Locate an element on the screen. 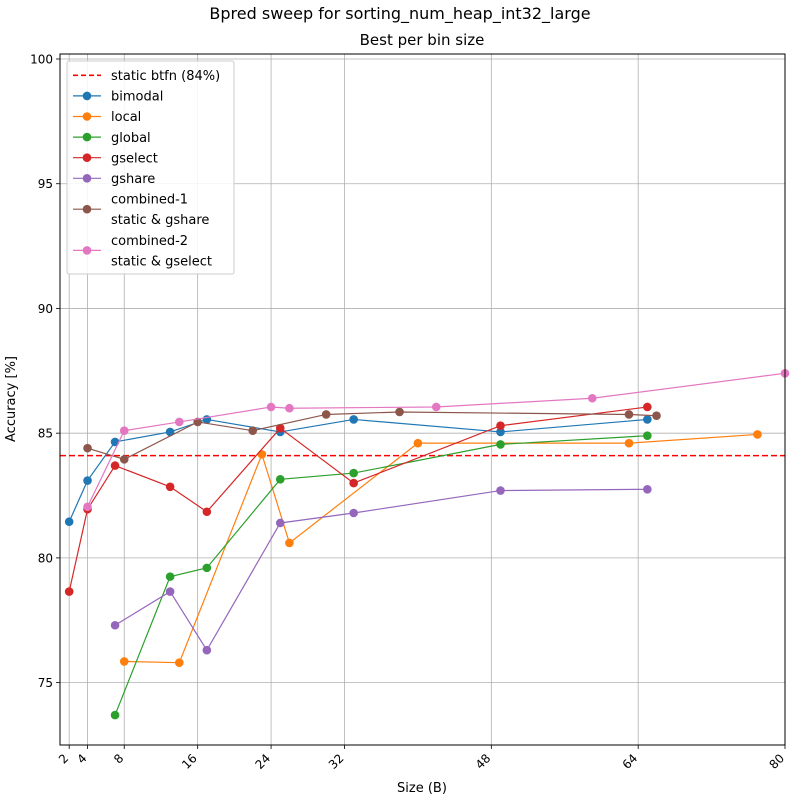 Image resolution: width=800 pixels, height=804 pixels. legend-label: local is located at coordinates (126, 117).